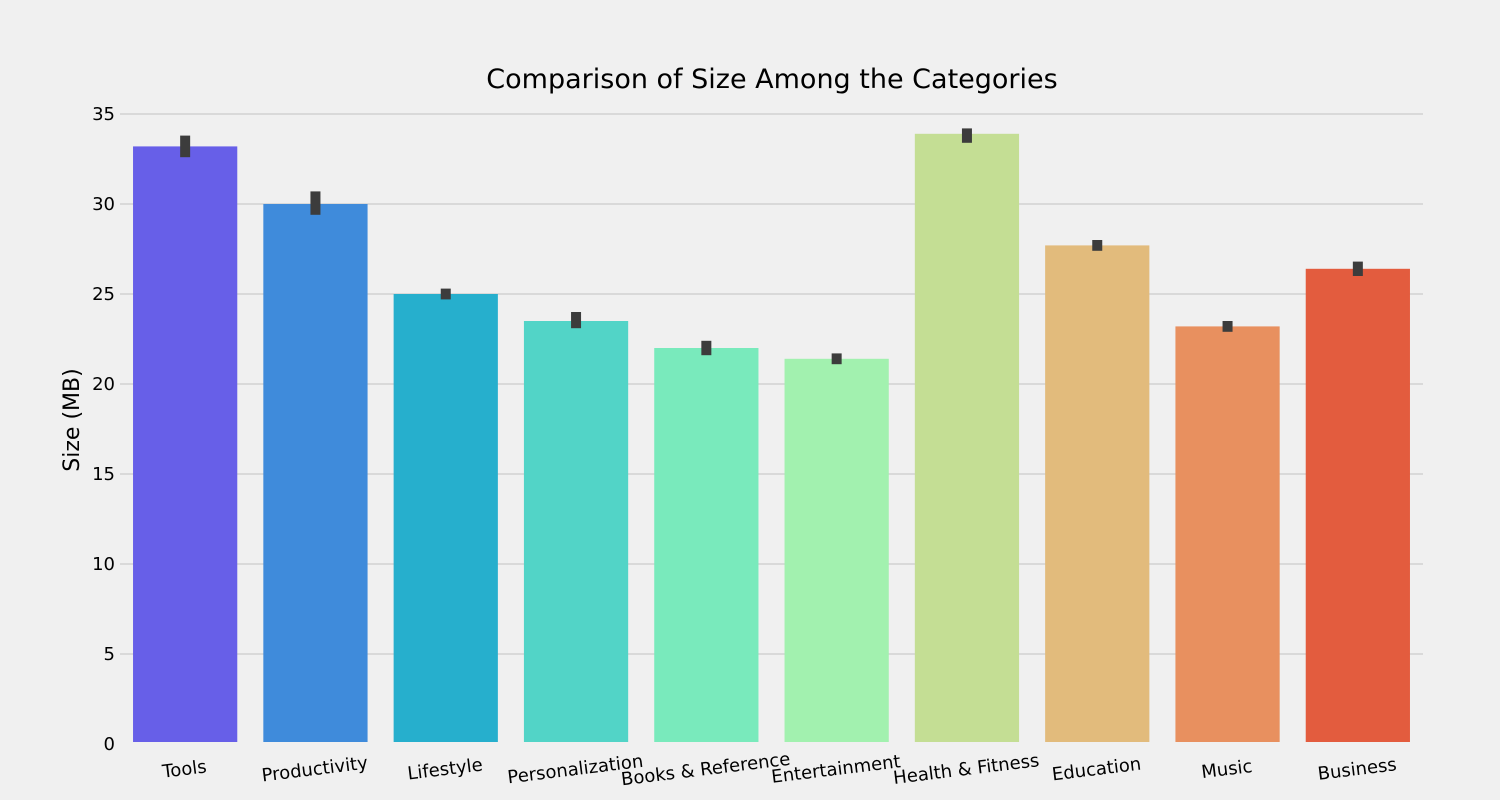 This screenshot has width=1500, height=800. I want to click on y-tick-label: 25, so click(103, 294).